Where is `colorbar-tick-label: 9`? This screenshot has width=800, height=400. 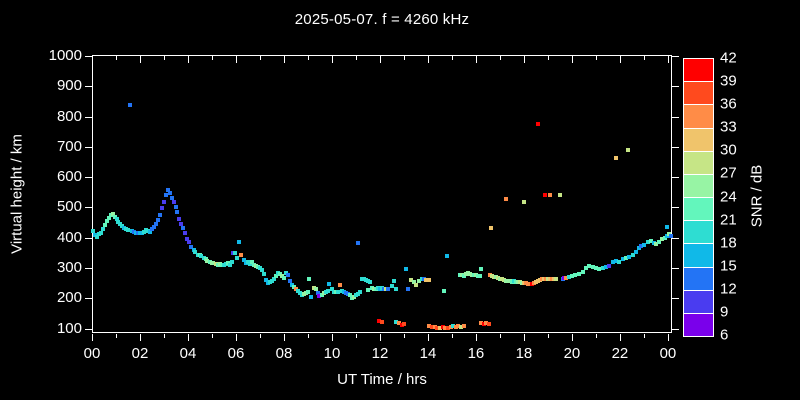
colorbar-tick-label: 9 is located at coordinates (724, 312).